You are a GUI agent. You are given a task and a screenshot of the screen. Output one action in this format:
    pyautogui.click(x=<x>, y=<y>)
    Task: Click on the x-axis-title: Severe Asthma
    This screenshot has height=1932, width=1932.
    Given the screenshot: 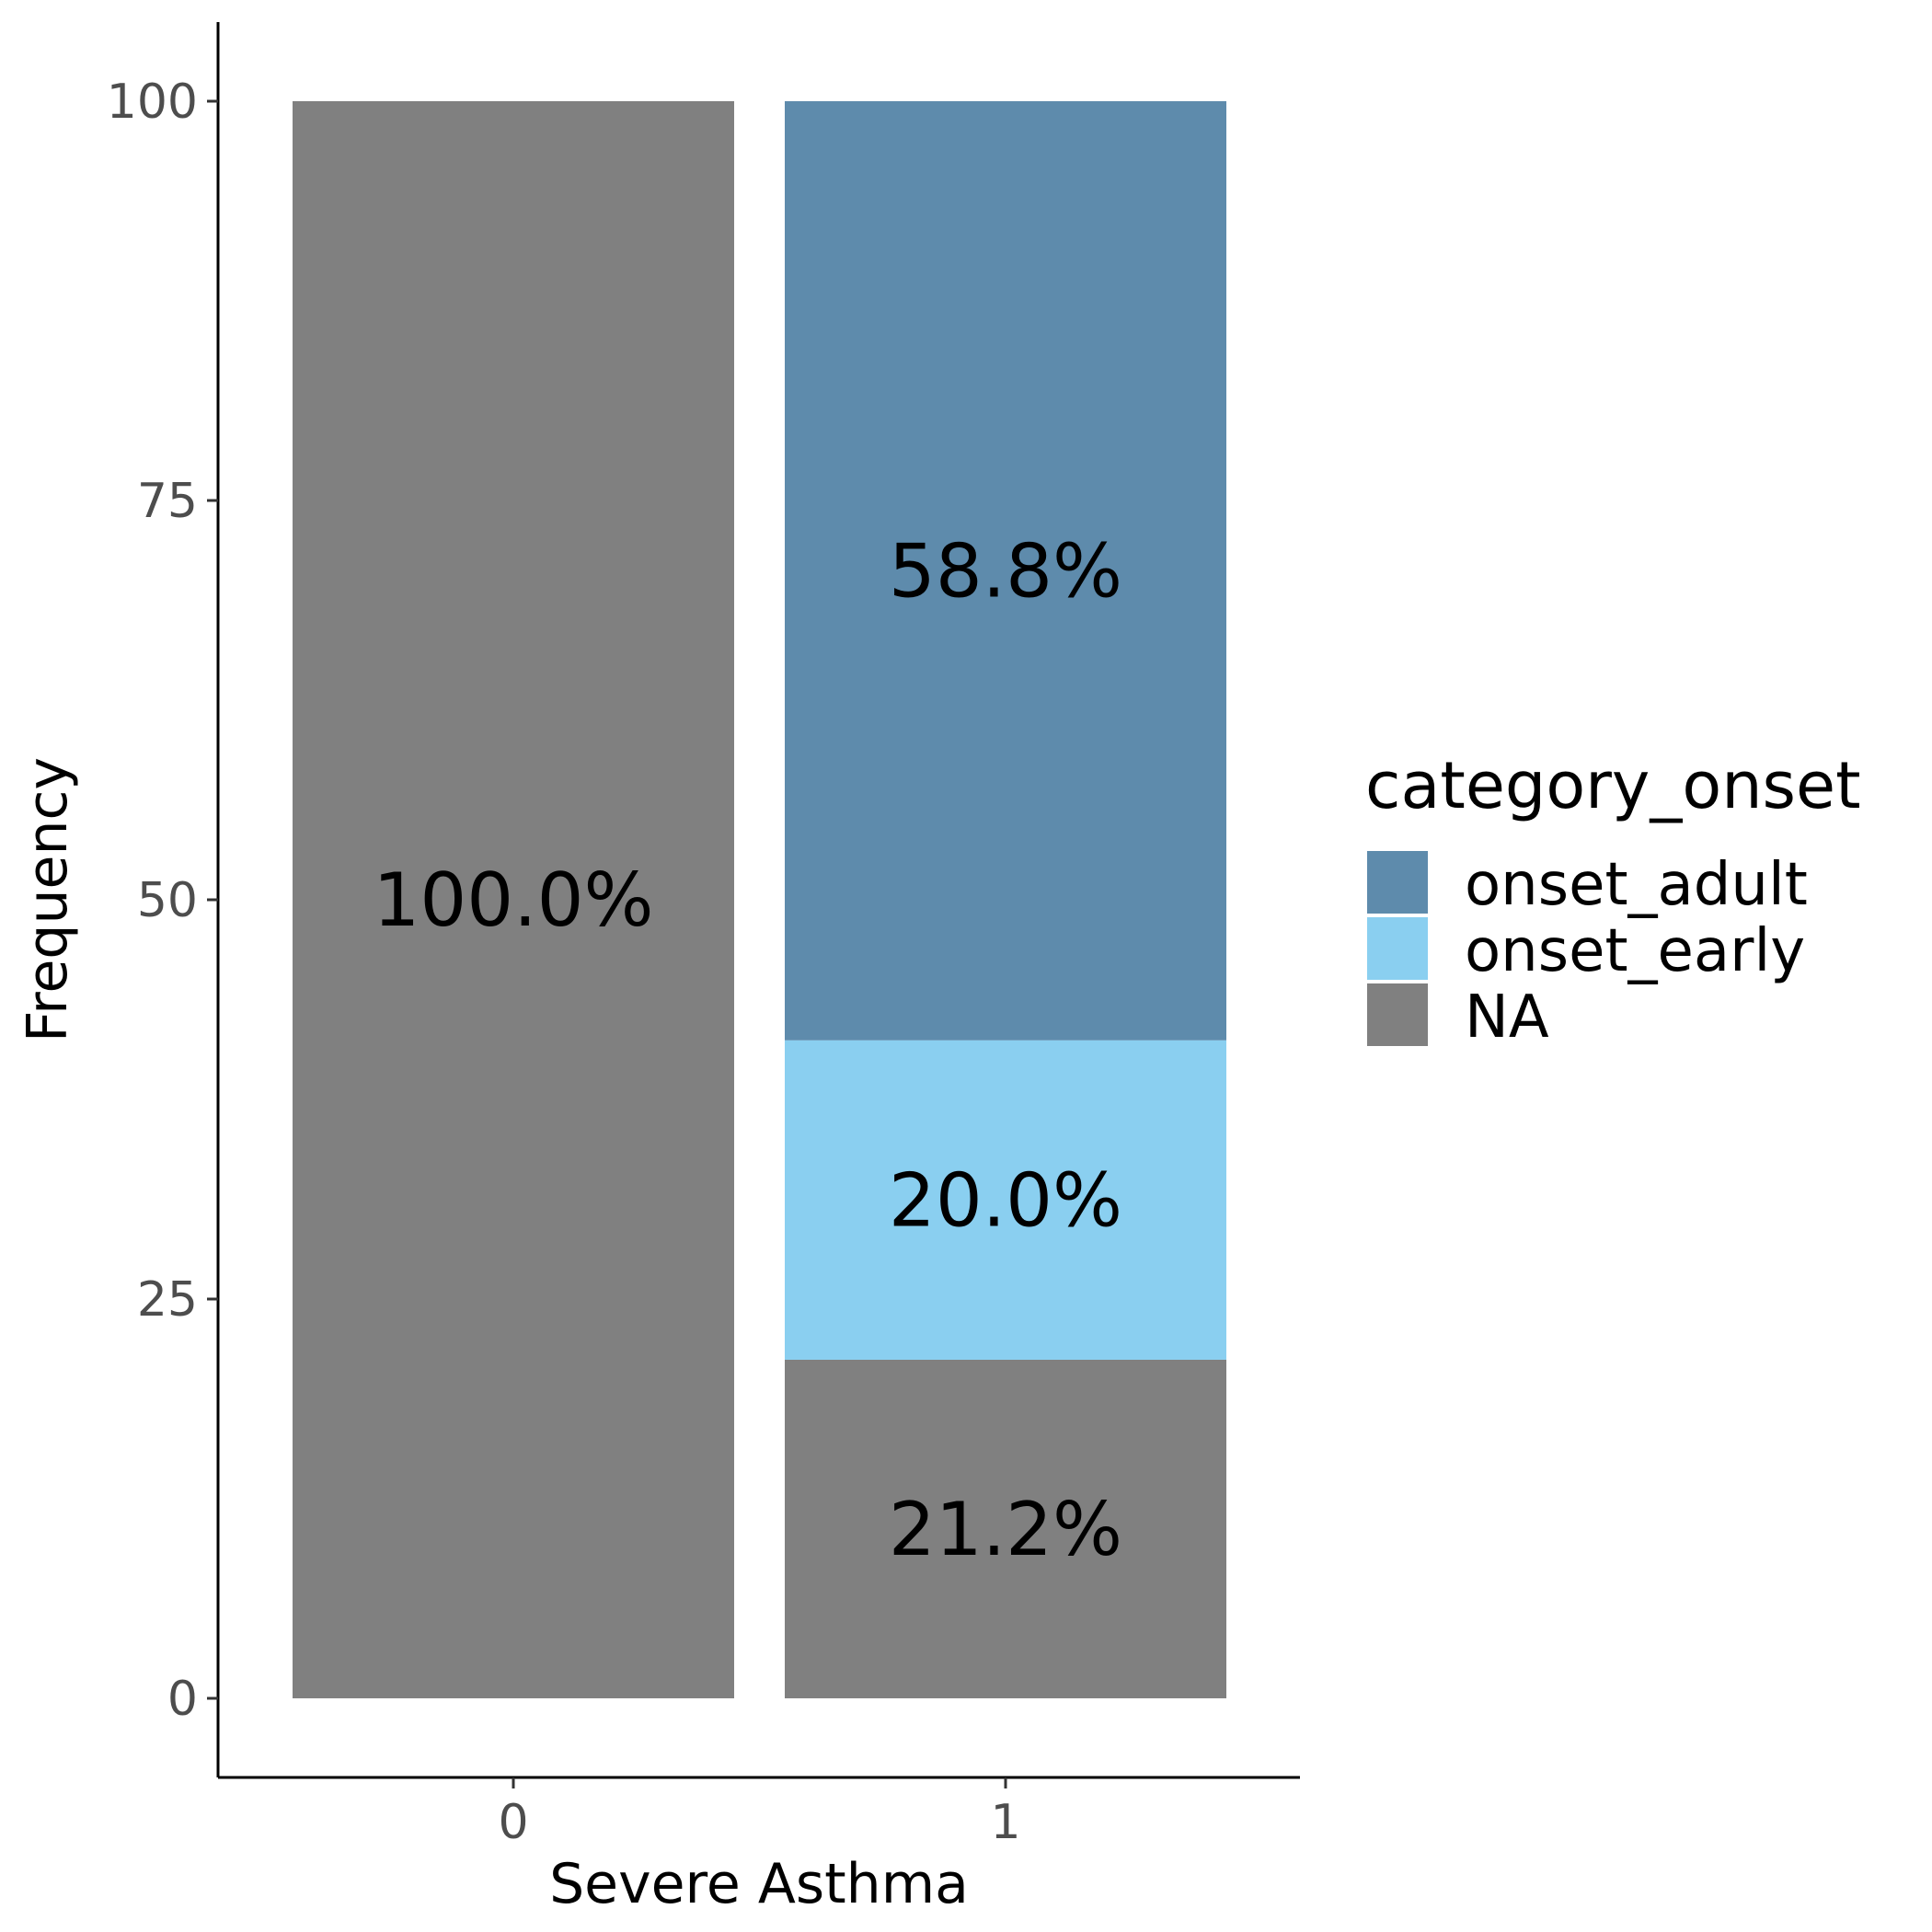 What is the action you would take?
    pyautogui.click(x=759, y=1884)
    